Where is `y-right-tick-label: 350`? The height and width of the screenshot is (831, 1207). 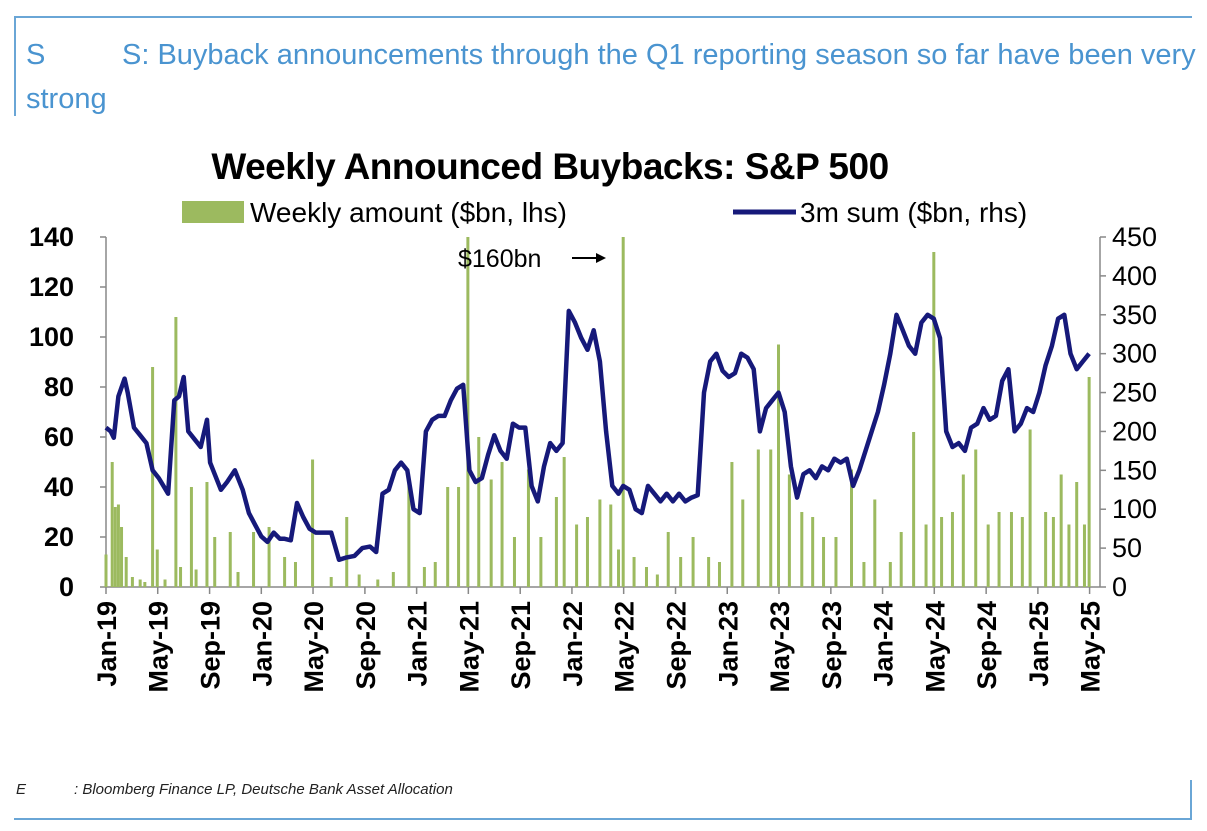 y-right-tick-label: 350 is located at coordinates (1134, 315).